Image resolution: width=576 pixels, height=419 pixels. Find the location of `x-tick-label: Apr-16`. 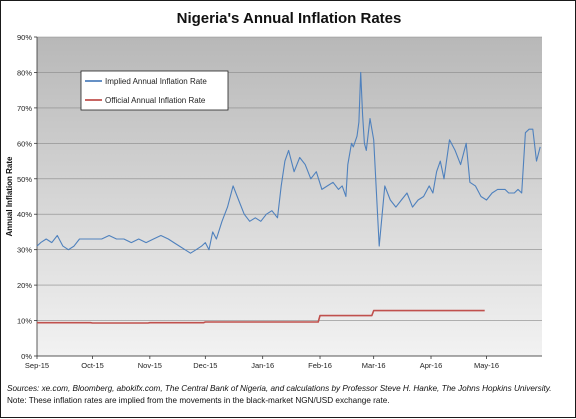

x-tick-label: Apr-16 is located at coordinates (431, 365).